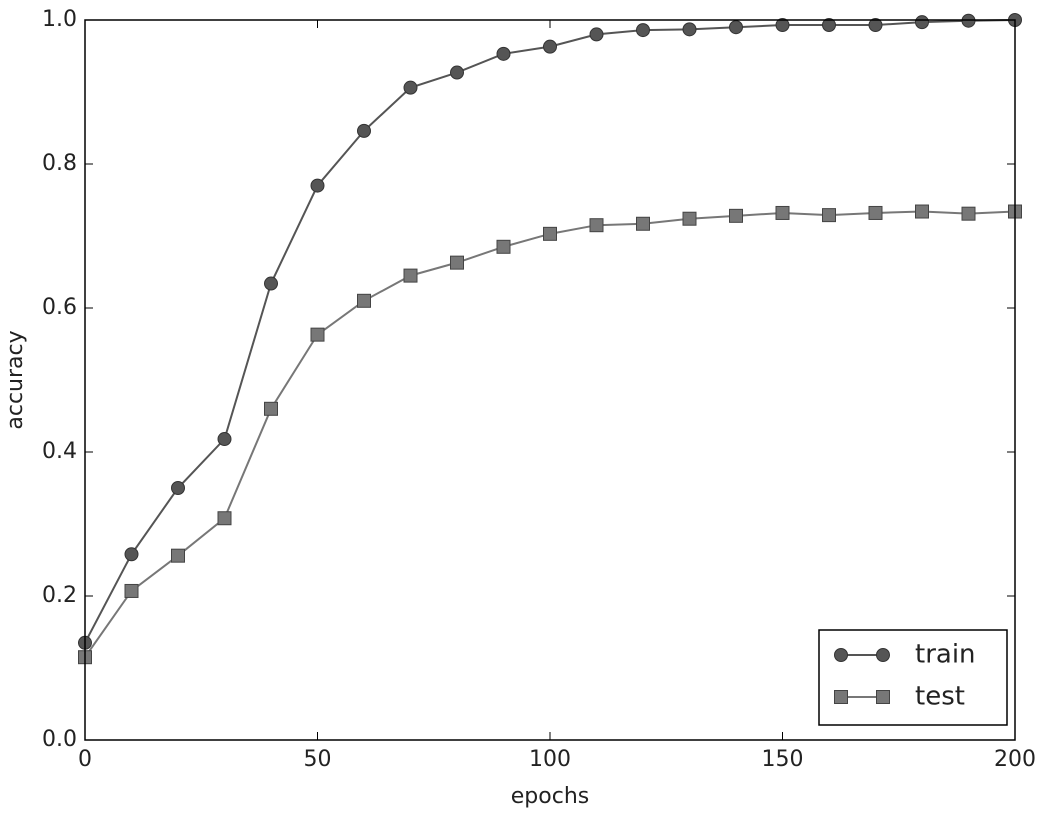 The width and height of the screenshot is (1051, 825). Describe the element at coordinates (550, 759) in the screenshot. I see `x-tick-label: 100` at that location.